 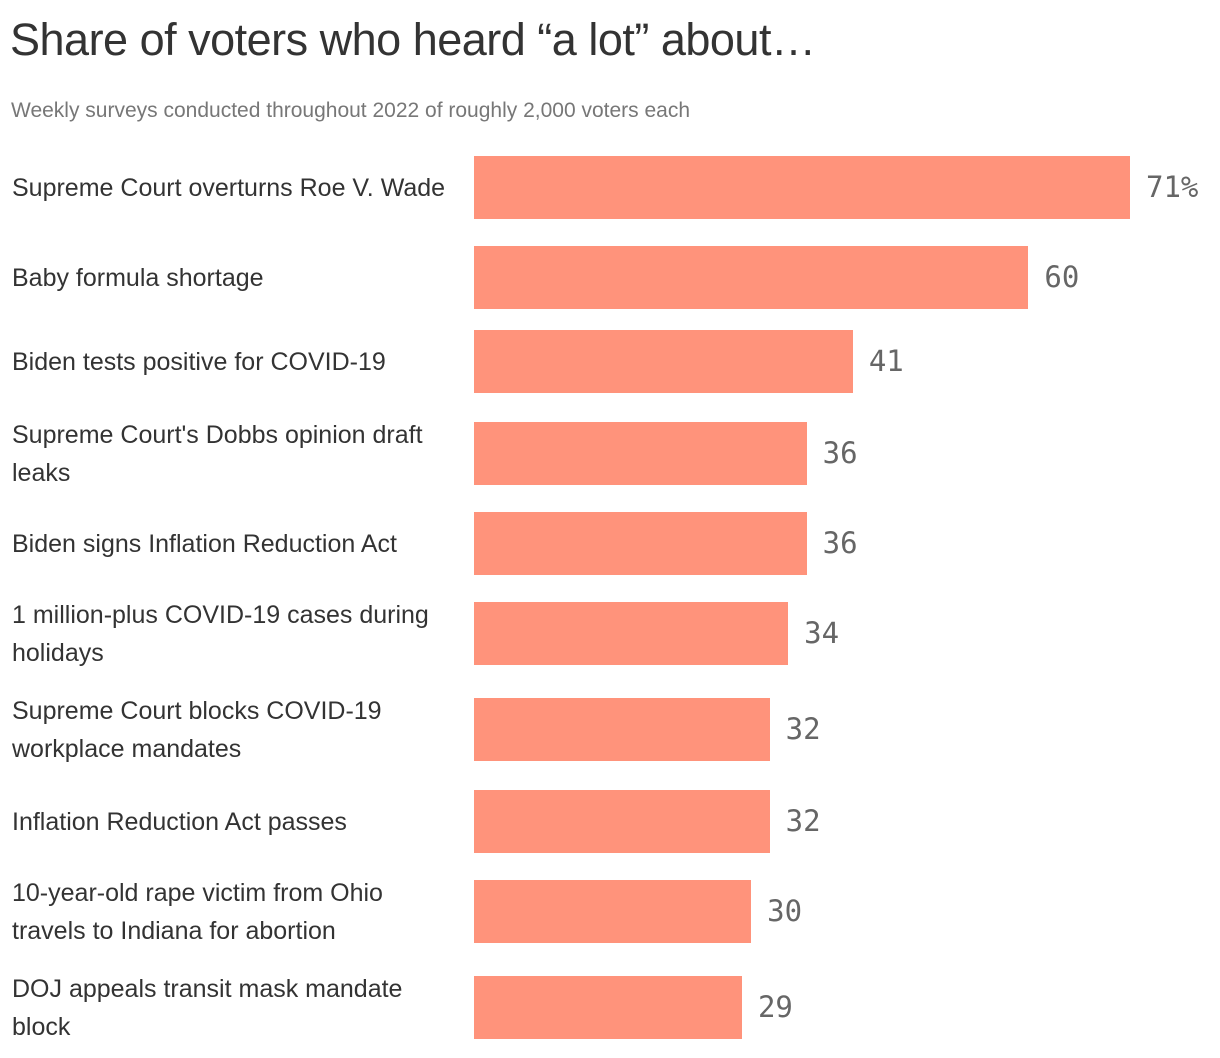 What do you see at coordinates (822, 633) in the screenshot?
I see `value-label: 34` at bounding box center [822, 633].